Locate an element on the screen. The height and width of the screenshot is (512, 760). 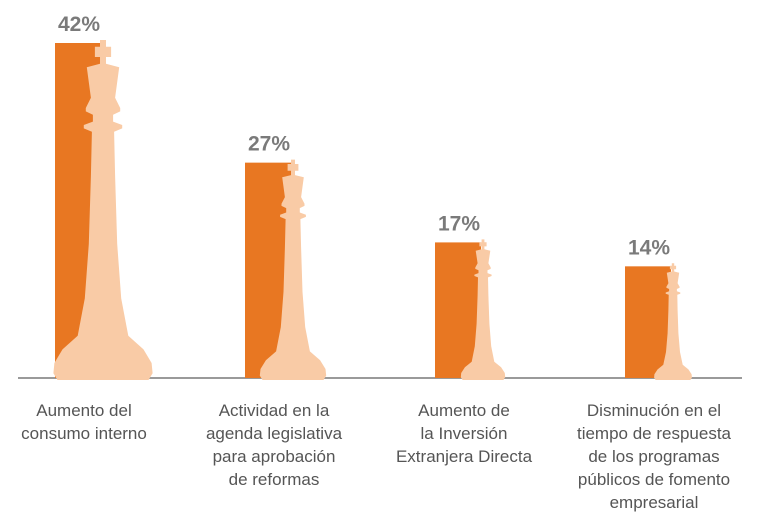
category-label: para aprobación is located at coordinates (274, 456).